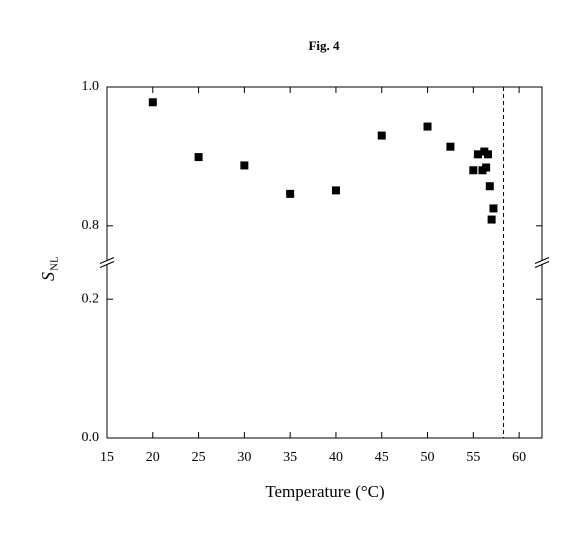  Describe the element at coordinates (336, 457) in the screenshot. I see `x-tick-label: 40` at that location.